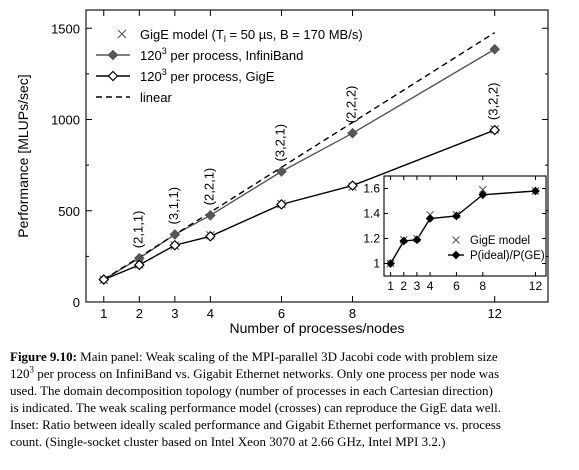 Image resolution: width=579 pixels, height=470 pixels. What do you see at coordinates (65, 28) in the screenshot?
I see `main-y-tick-label: 1500` at bounding box center [65, 28].